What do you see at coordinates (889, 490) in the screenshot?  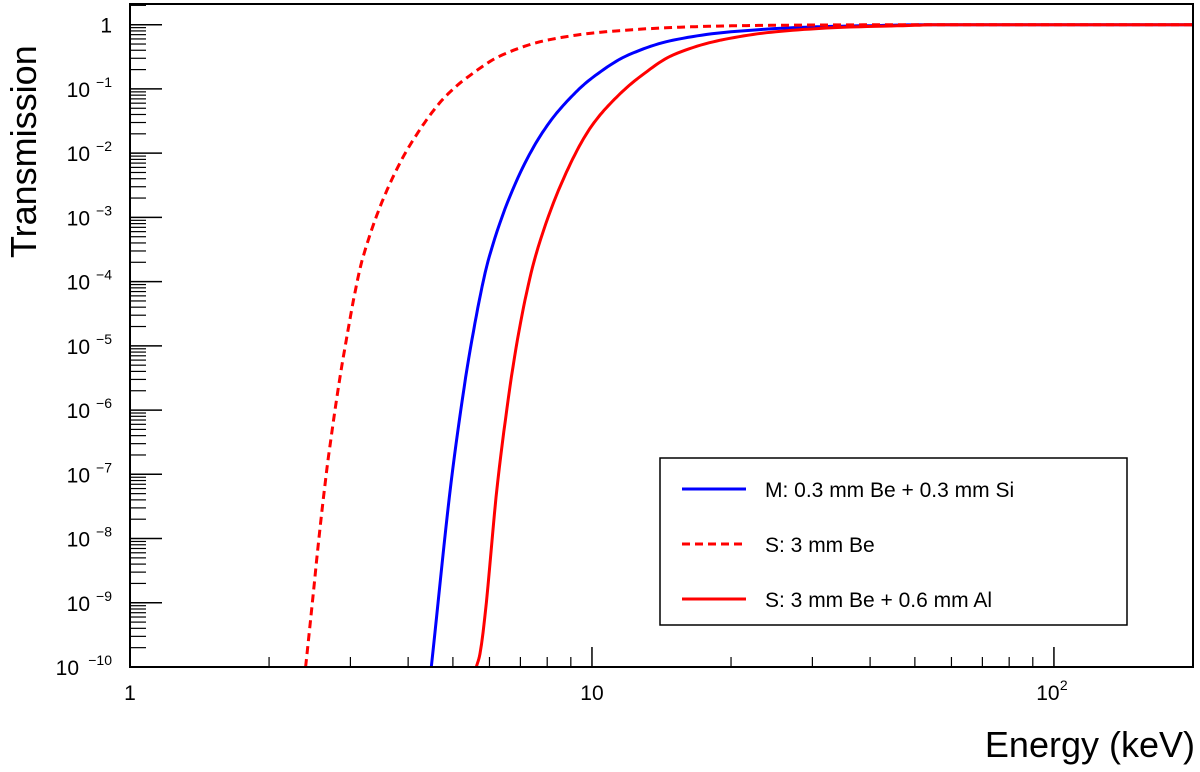 I see `legend-label-0: M: 0.3 mm Be + 0.3 mm Si` at bounding box center [889, 490].